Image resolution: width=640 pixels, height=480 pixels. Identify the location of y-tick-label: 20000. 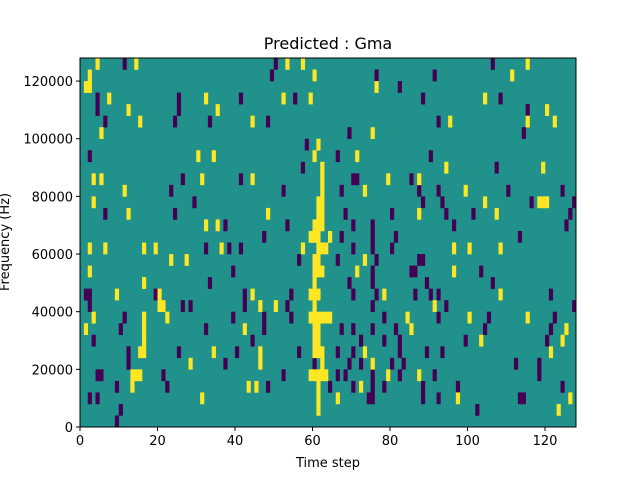
(52, 370).